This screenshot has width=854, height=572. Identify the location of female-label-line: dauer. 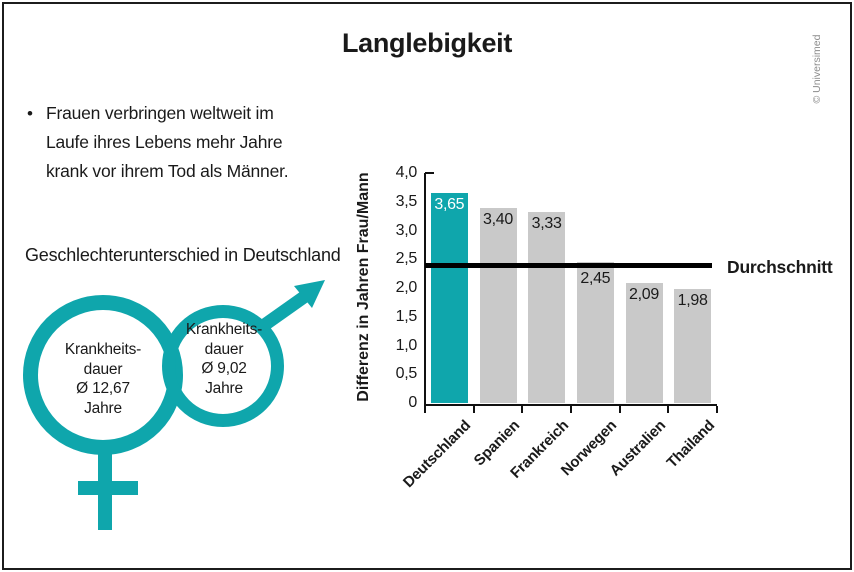
(103, 369).